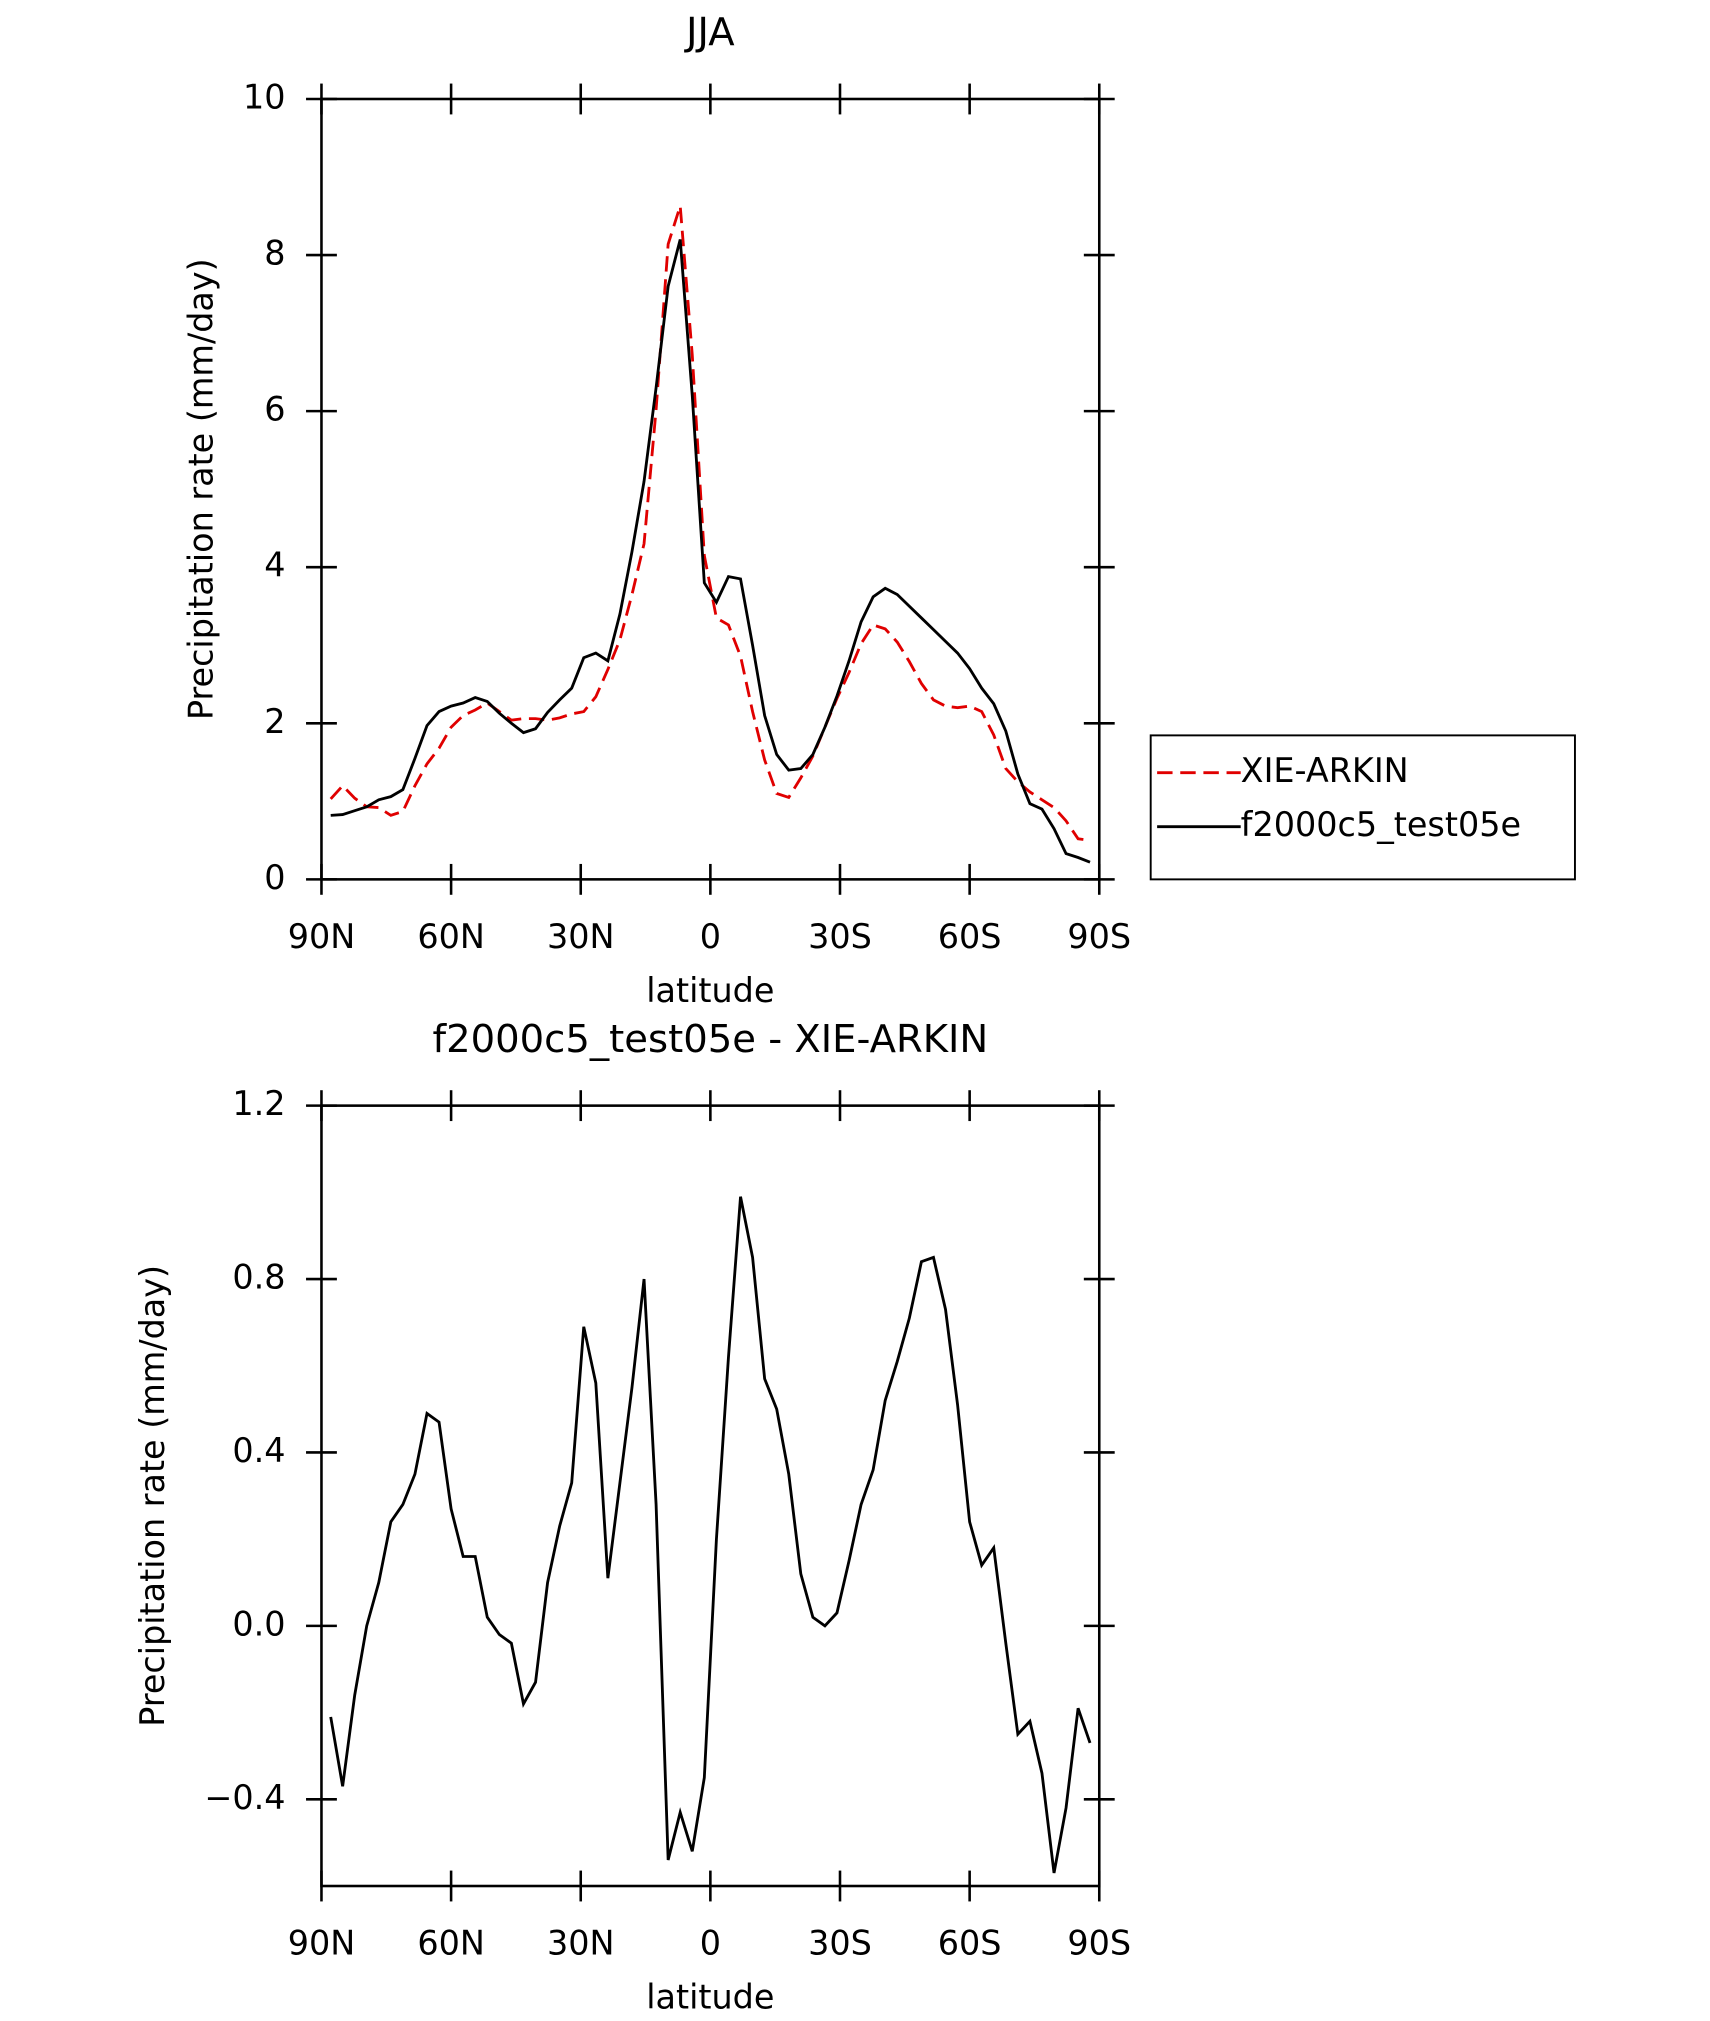  I want to click on y-tick-label: −0.4, so click(244, 1797).